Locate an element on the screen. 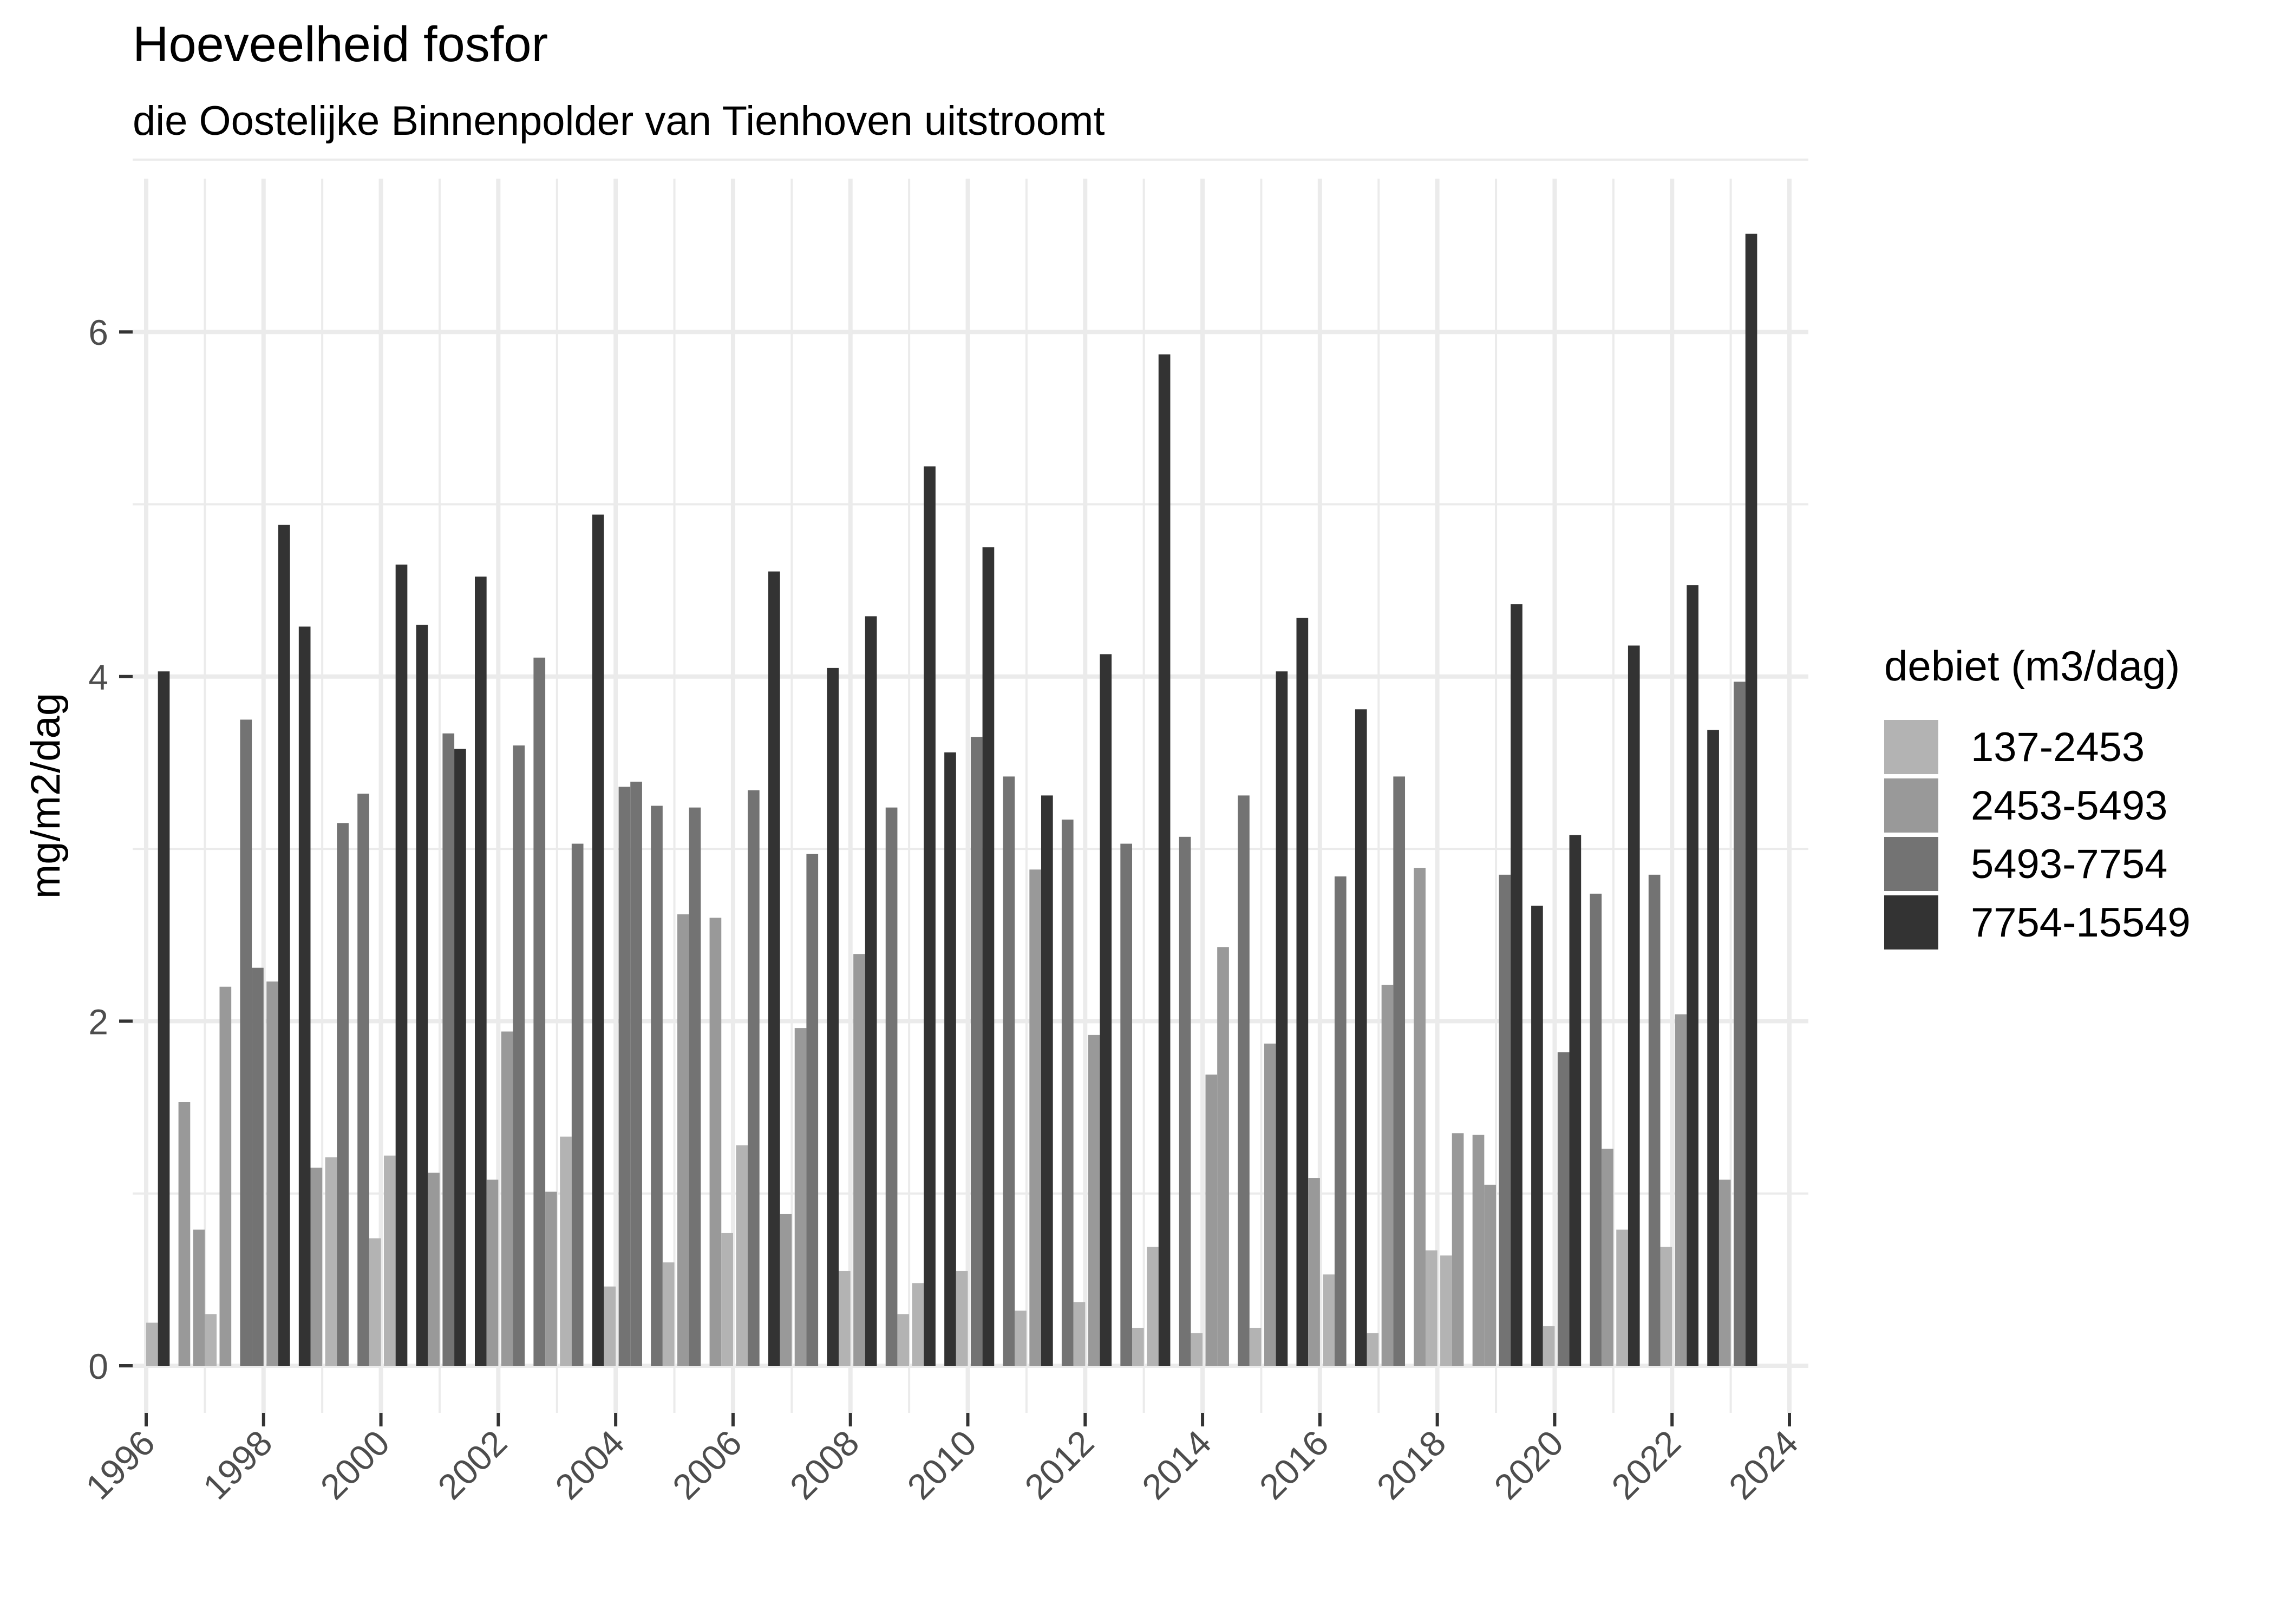  legend-label: 7754-15549 is located at coordinates (2081, 922).